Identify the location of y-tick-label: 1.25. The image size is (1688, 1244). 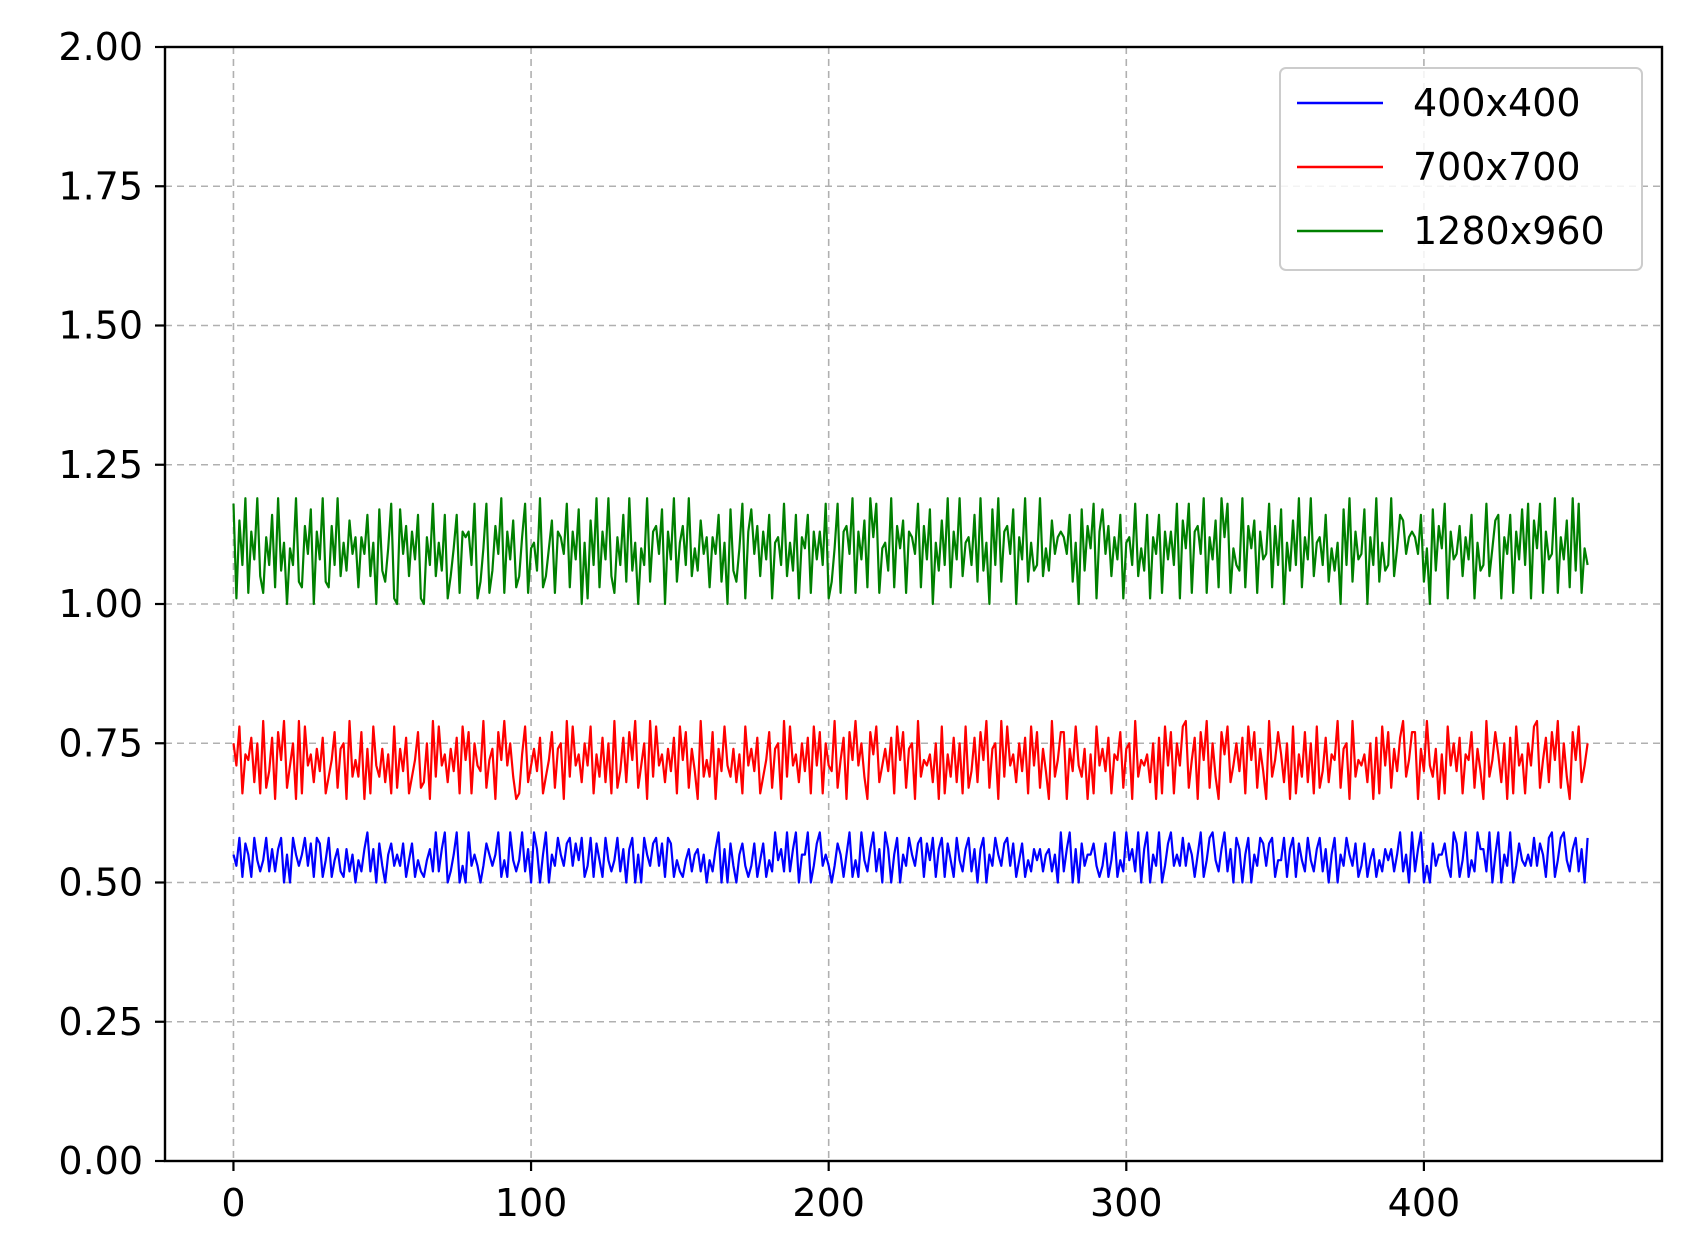
(100, 465).